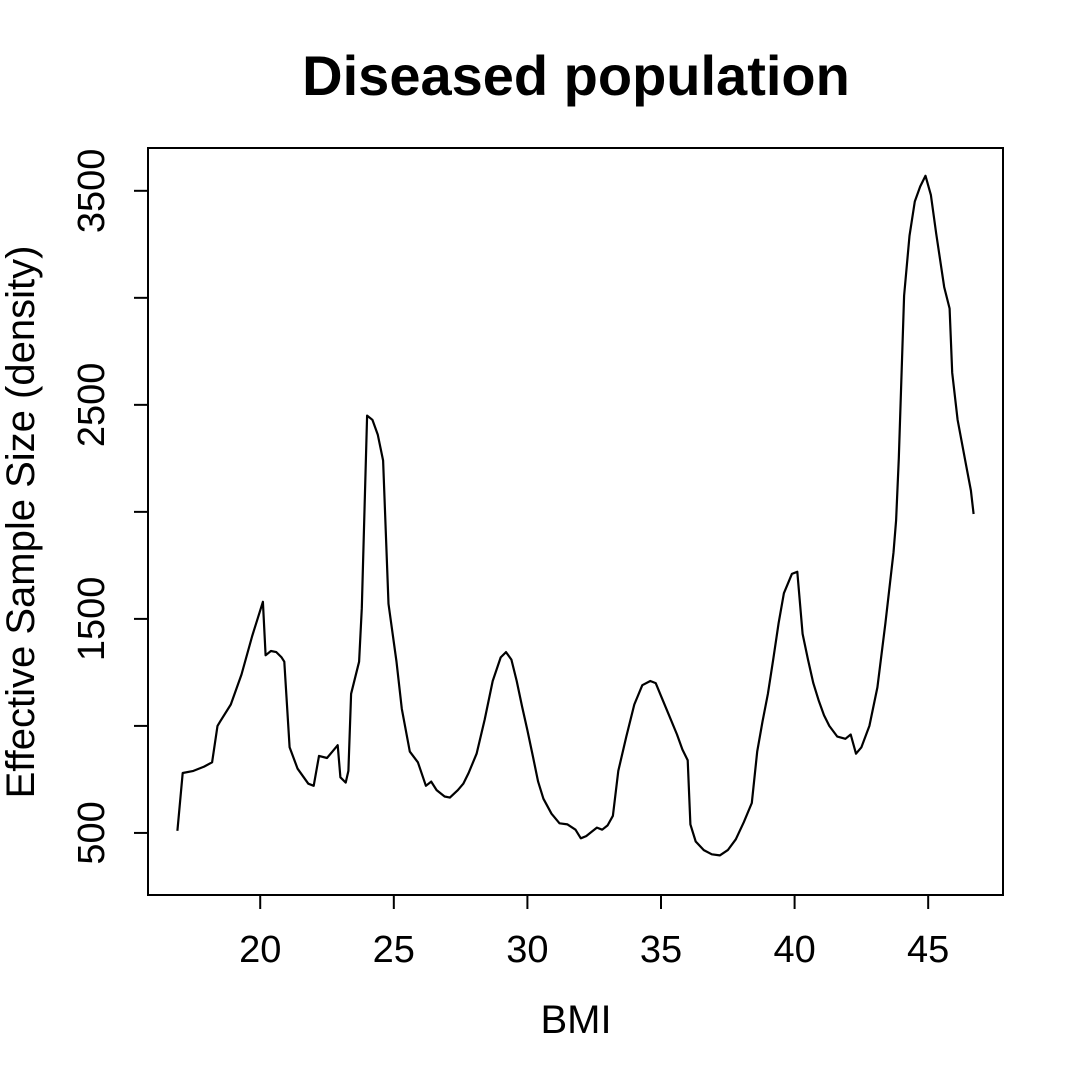 This screenshot has height=1080, width=1080. I want to click on y-tick-label: 1500, so click(92, 619).